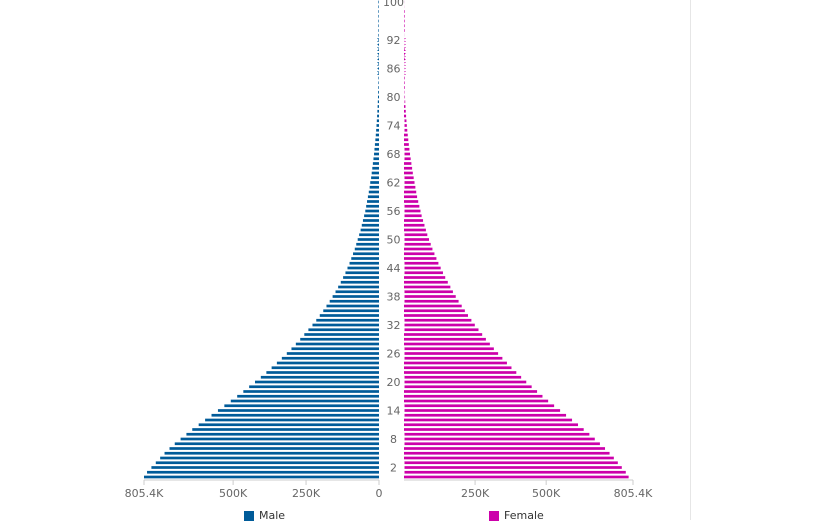  What do you see at coordinates (264, 515) in the screenshot?
I see `legend-item-male: Male` at bounding box center [264, 515].